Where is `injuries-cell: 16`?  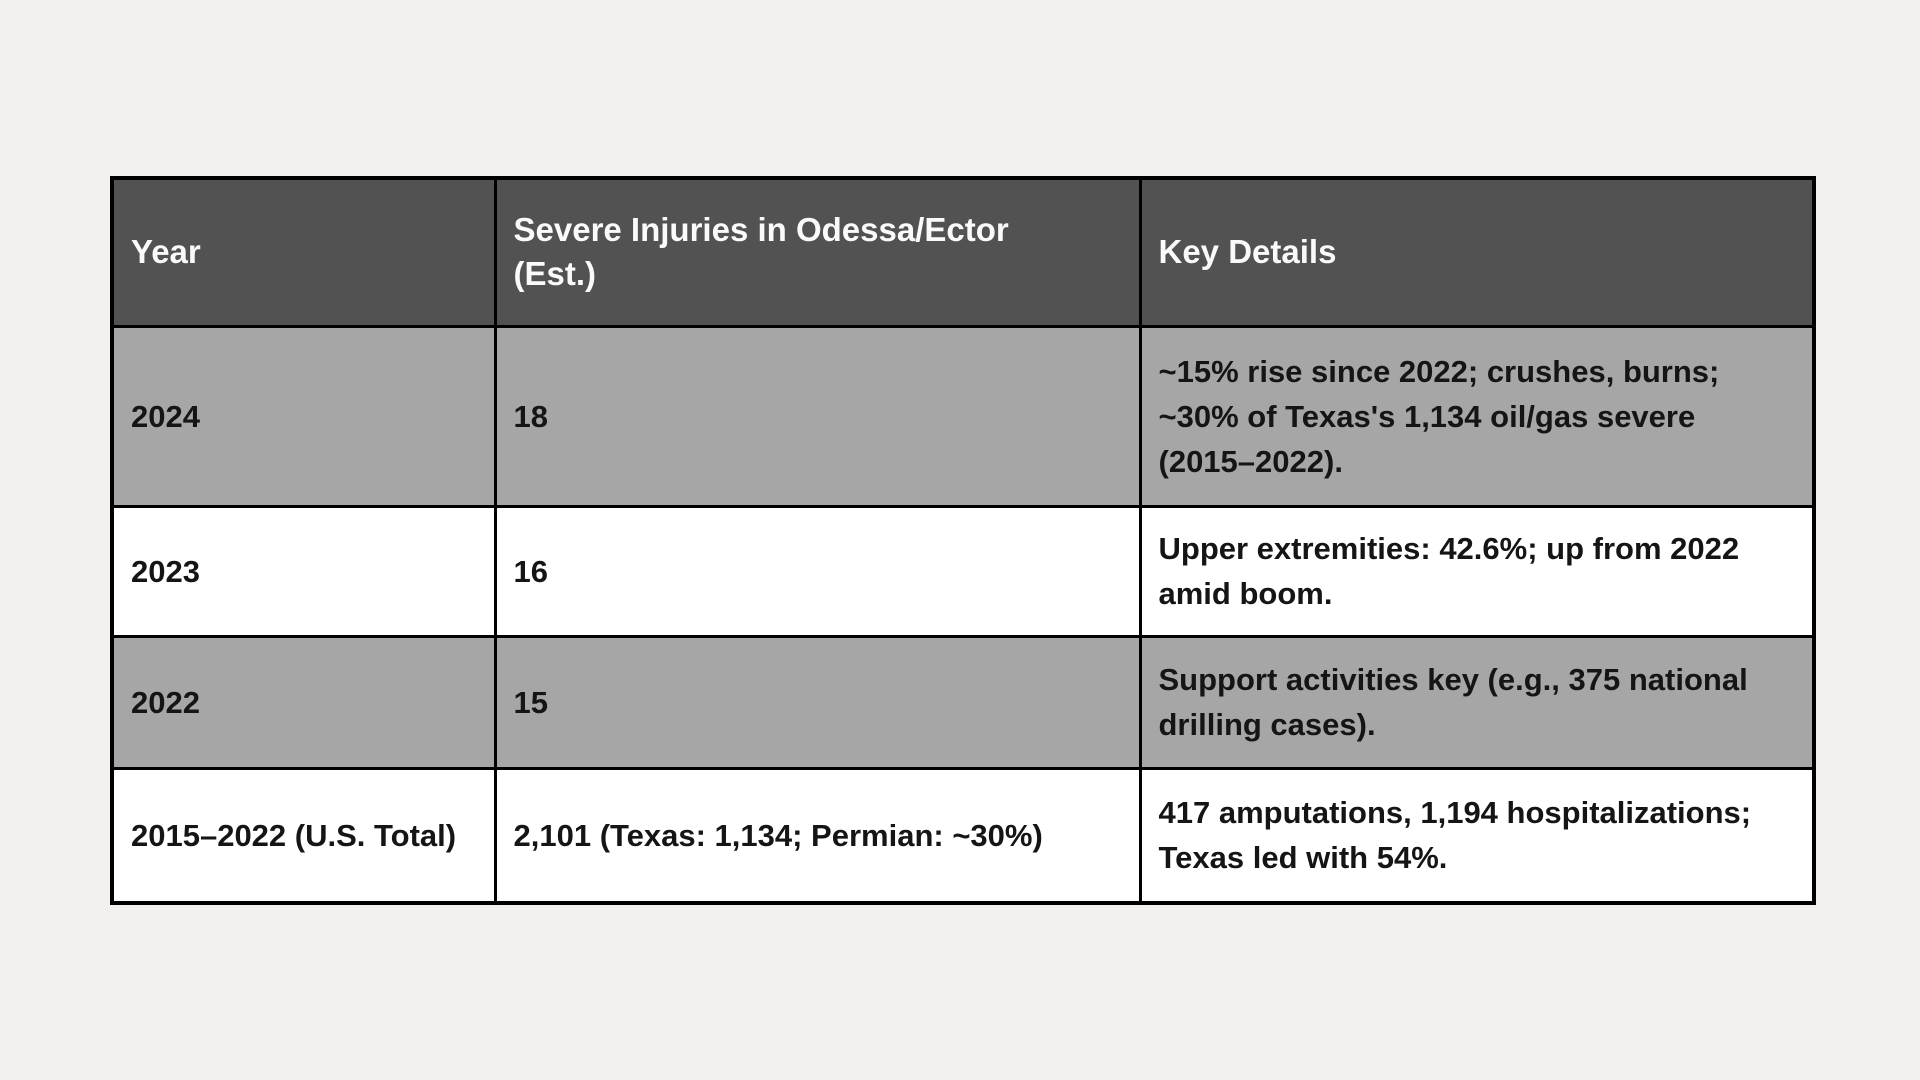 injuries-cell: 16 is located at coordinates (817, 571).